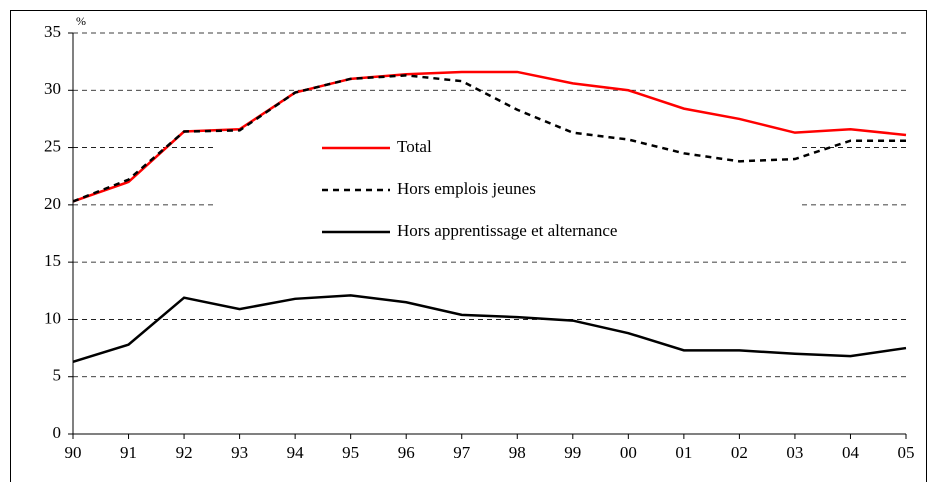 Image resolution: width=937 pixels, height=482 pixels. What do you see at coordinates (794, 452) in the screenshot?
I see `x-tick-label: 03` at bounding box center [794, 452].